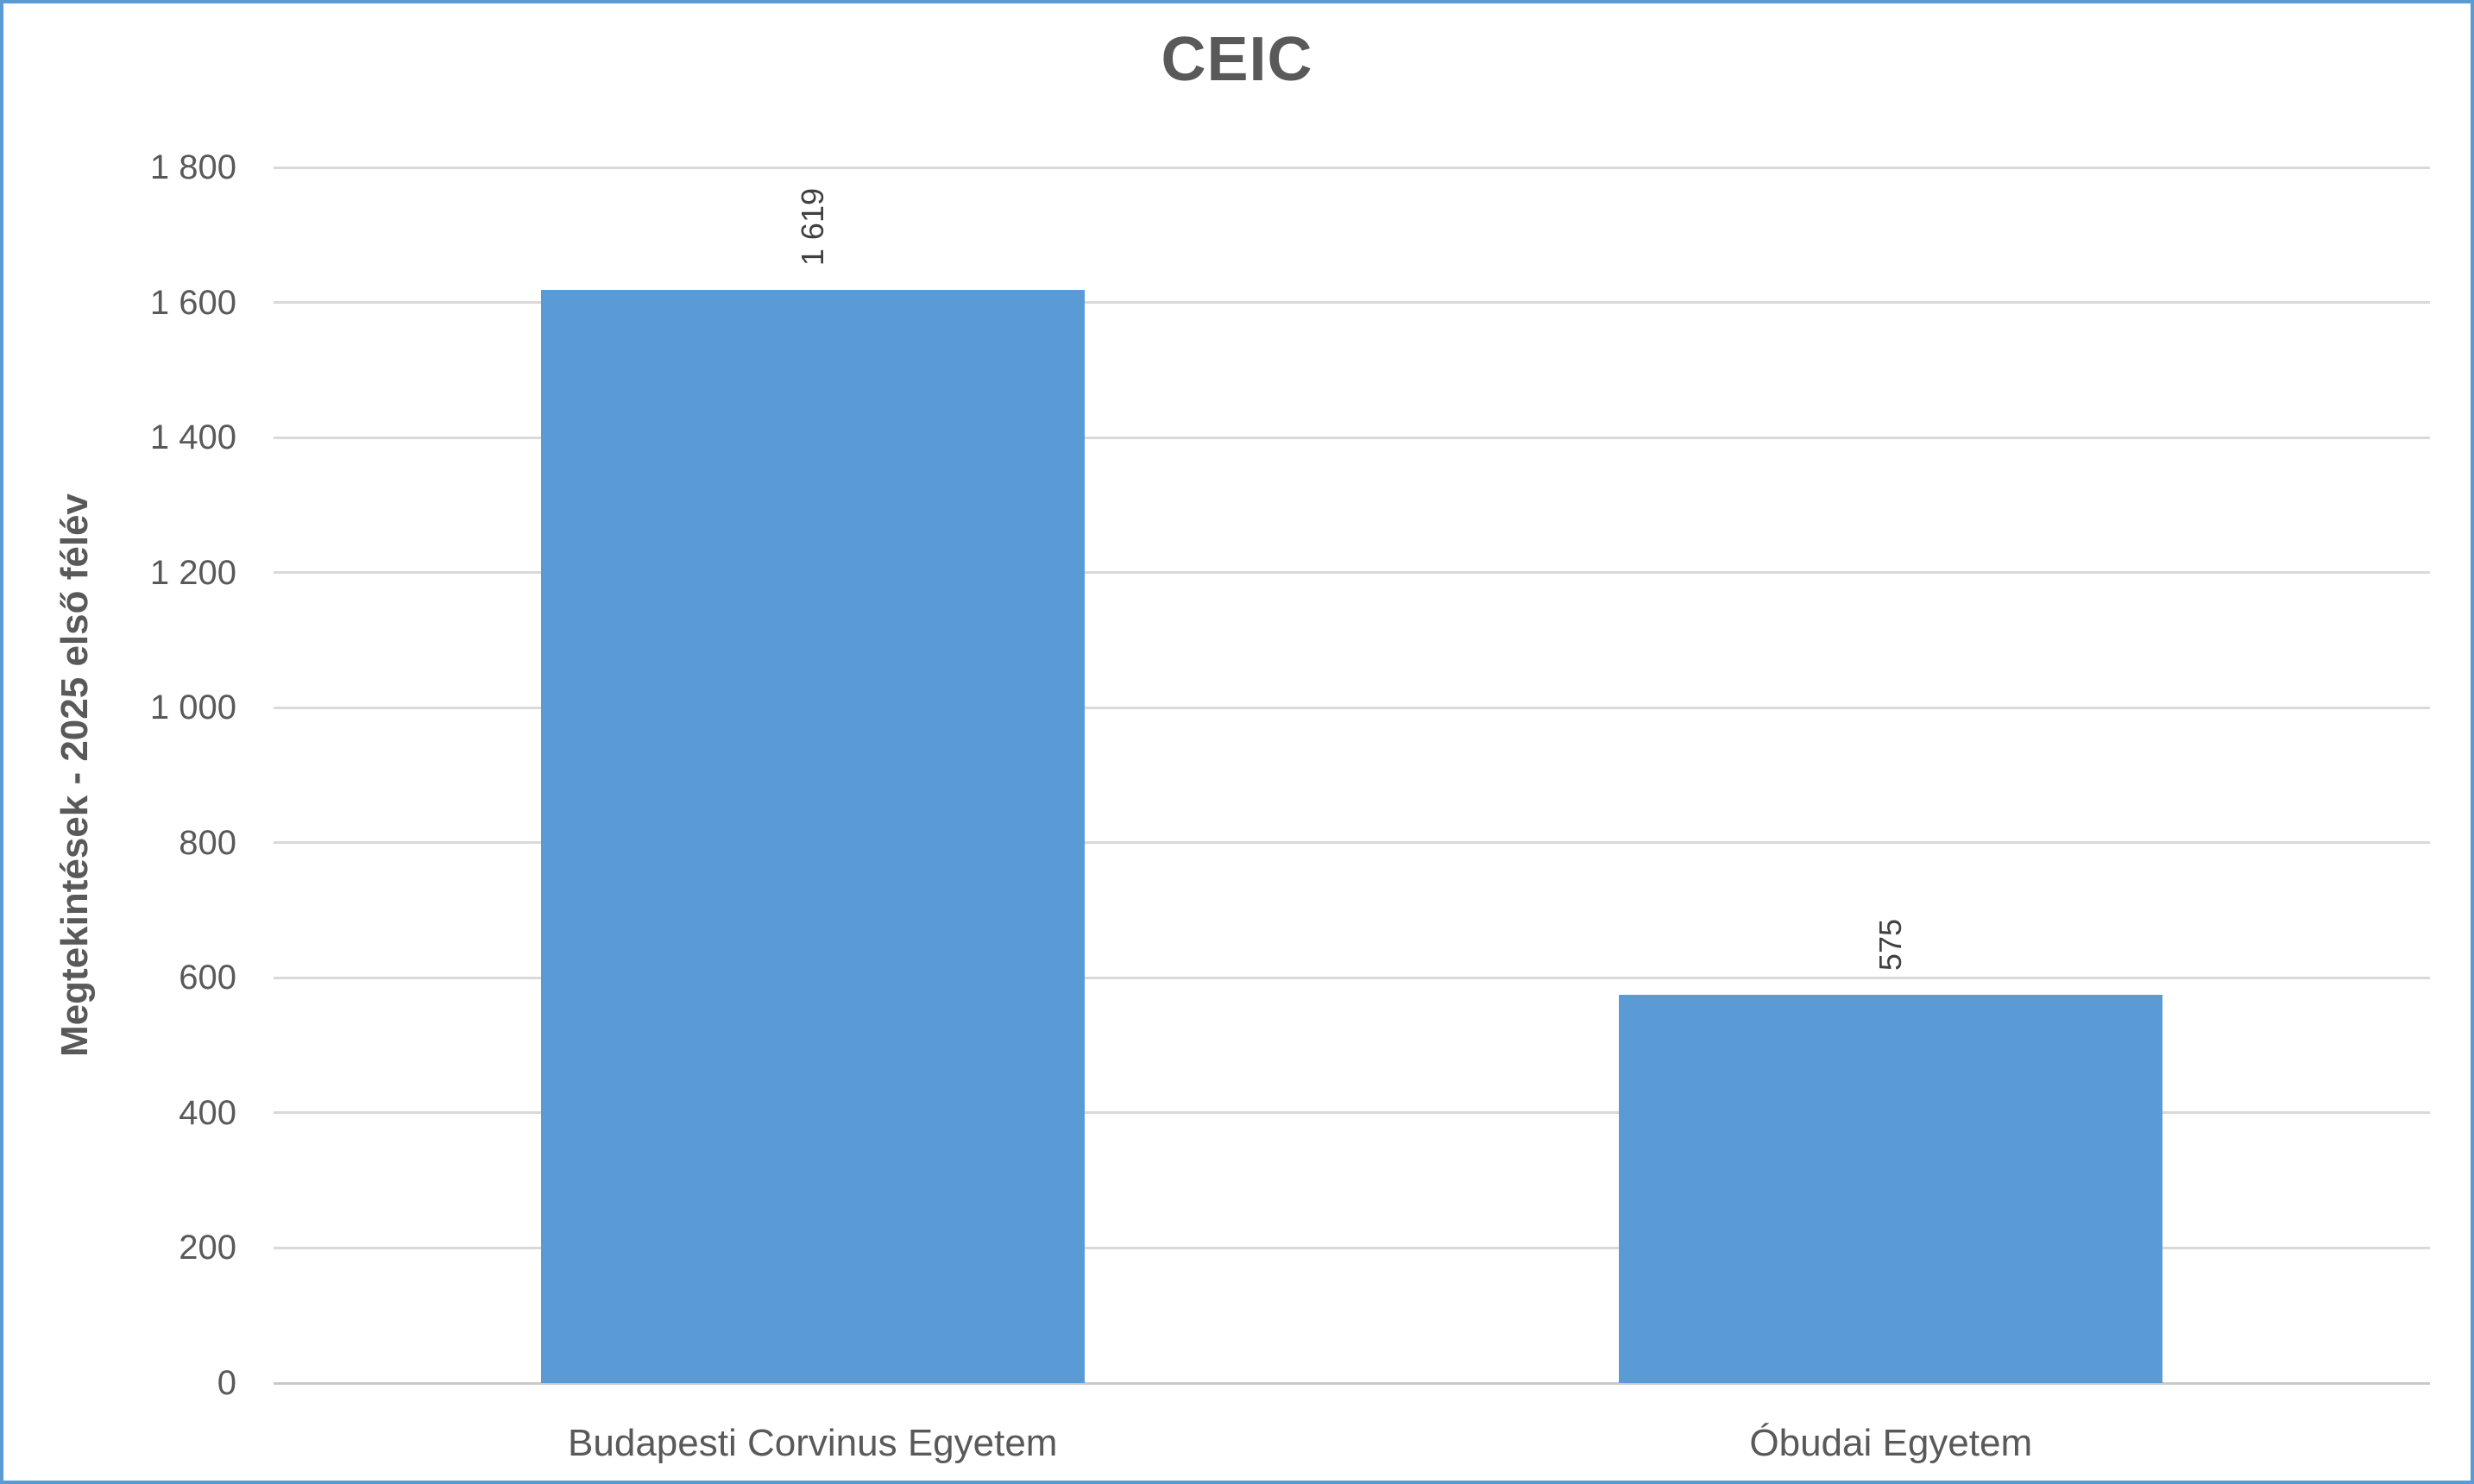 This screenshot has width=2474, height=1484. Describe the element at coordinates (812, 226) in the screenshot. I see `data-label: 1 619` at that location.